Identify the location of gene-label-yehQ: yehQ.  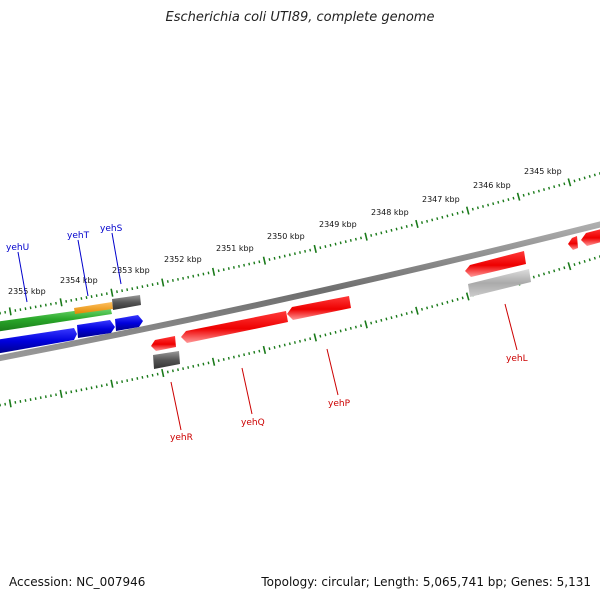
(253, 423).